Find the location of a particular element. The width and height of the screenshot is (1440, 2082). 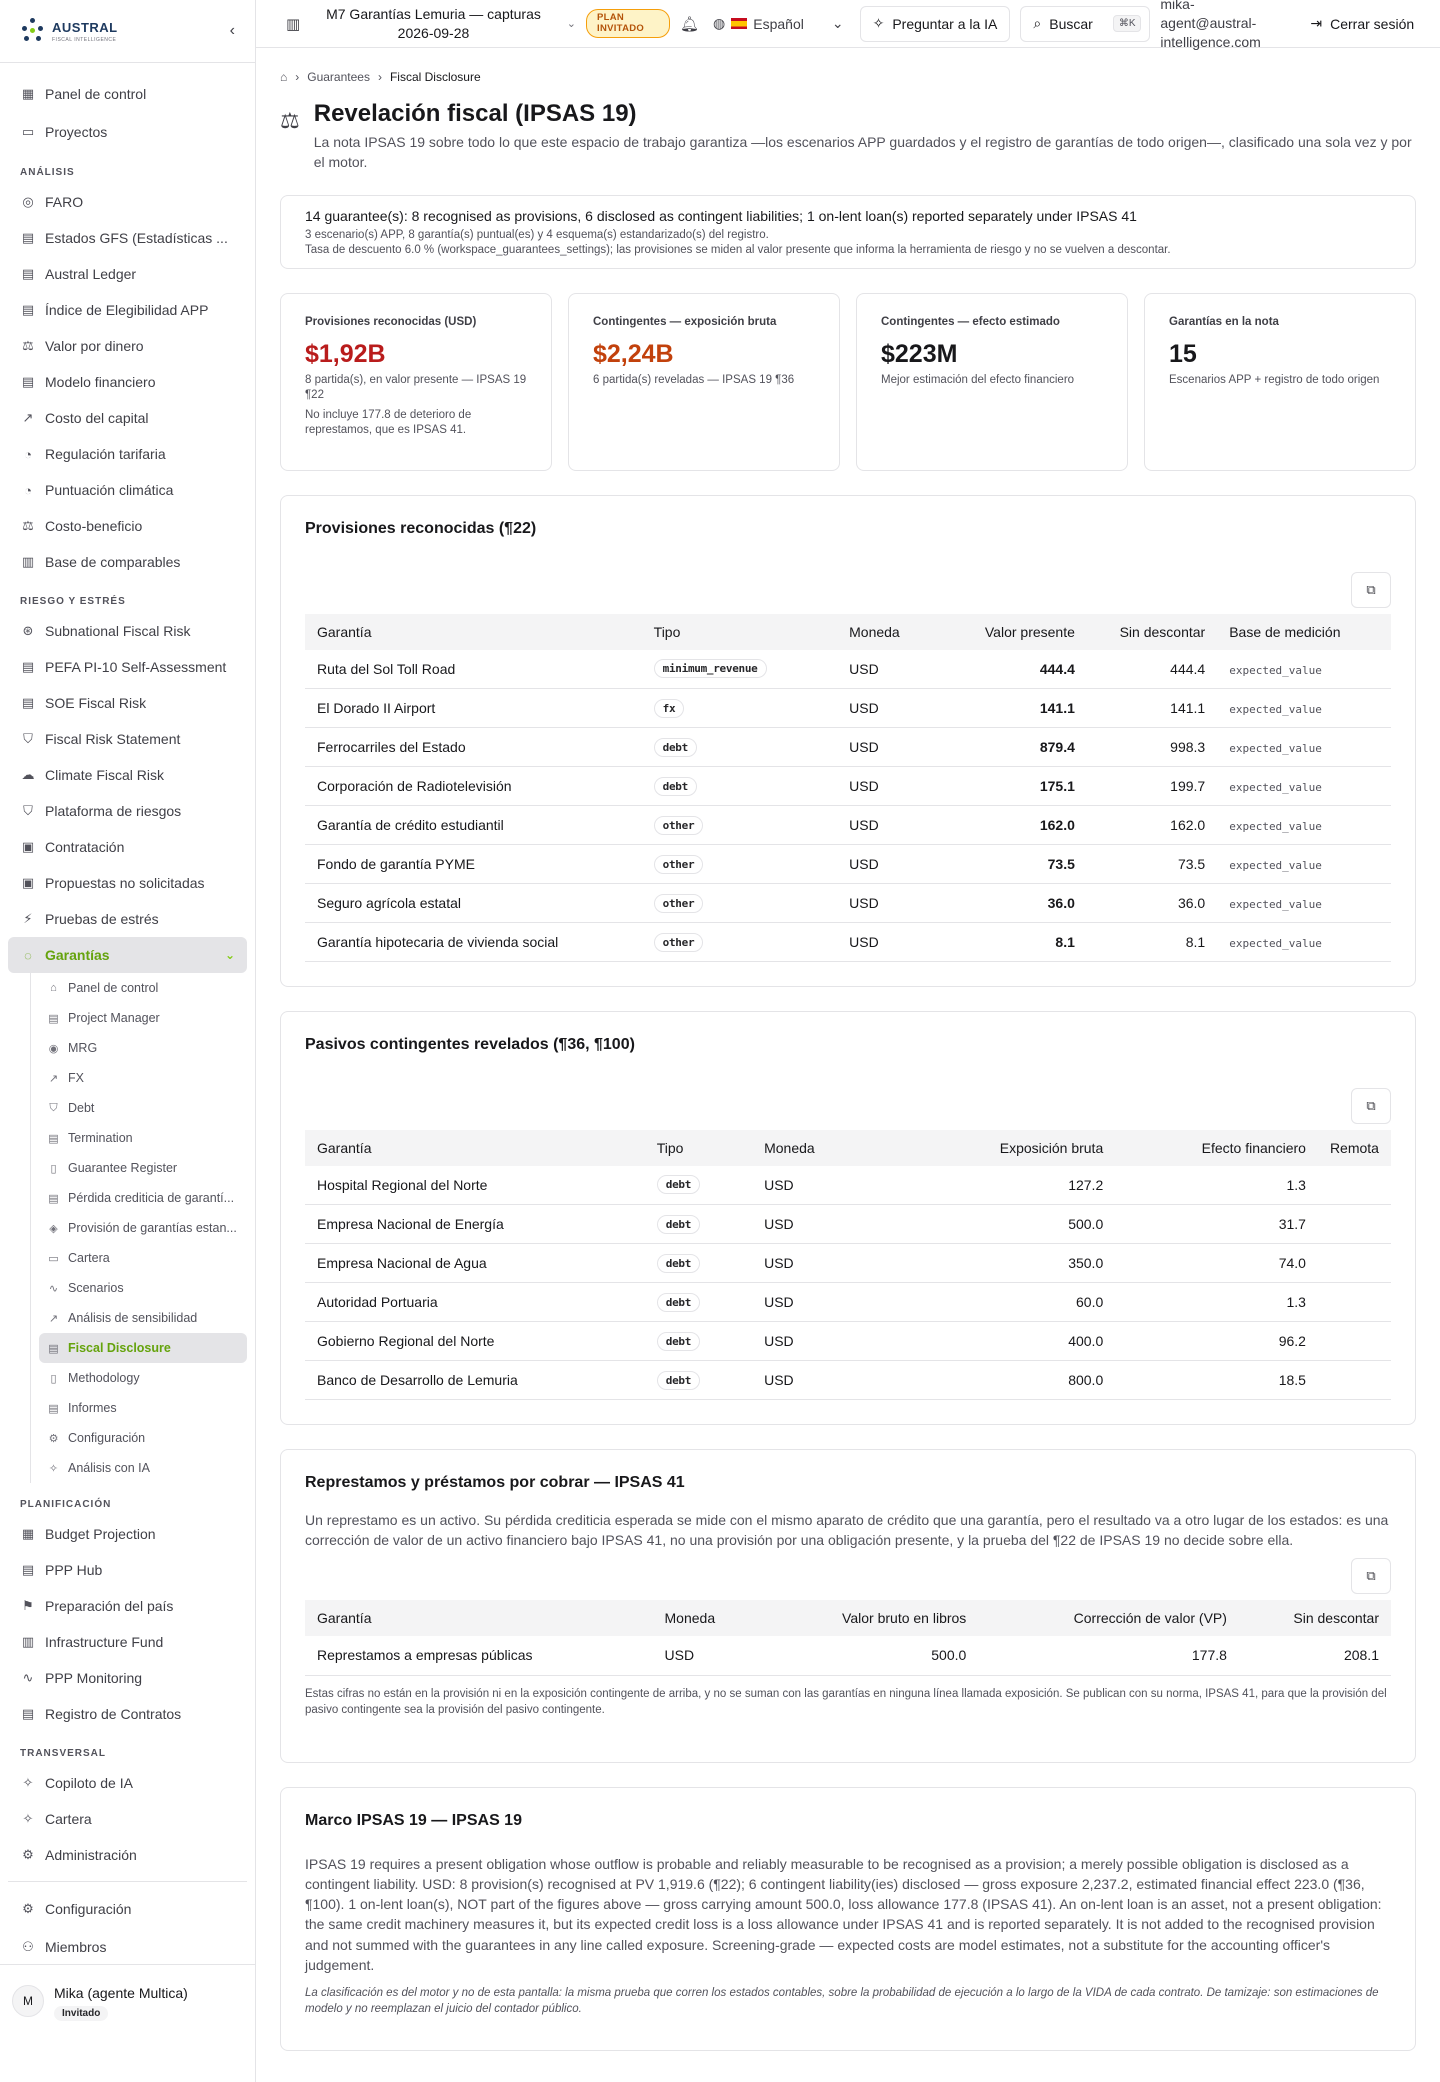

sidebar-item: ⚇ Miembros is located at coordinates (127, 1947).